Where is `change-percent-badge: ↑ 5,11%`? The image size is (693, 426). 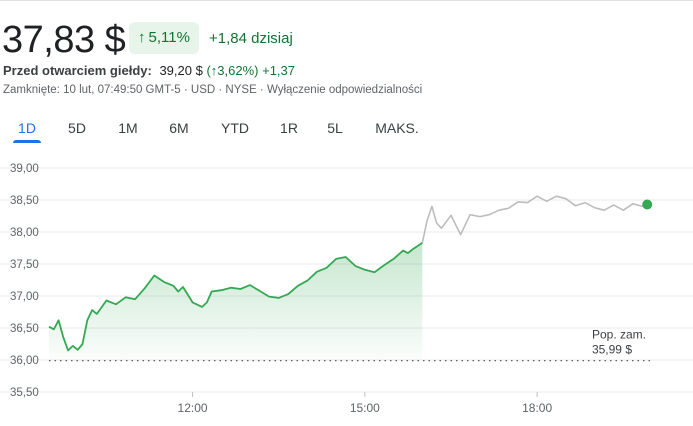
change-percent-badge: ↑ 5,11% is located at coordinates (164, 38).